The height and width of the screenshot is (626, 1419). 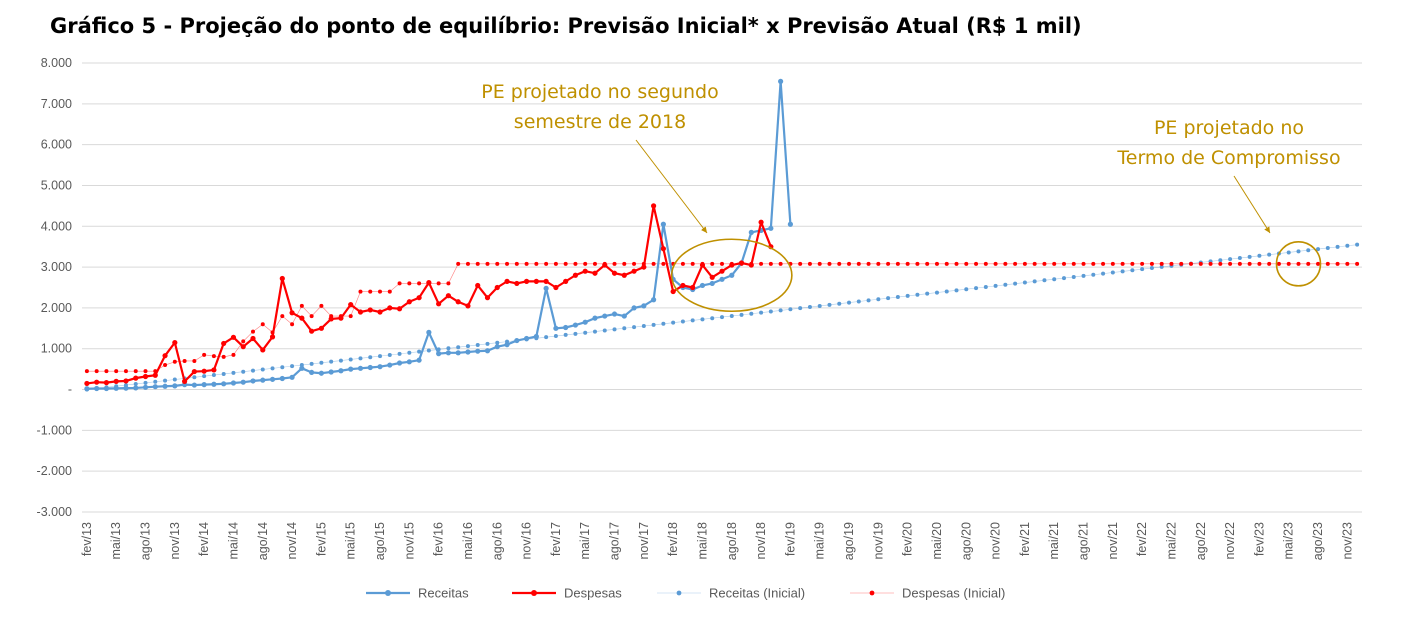 What do you see at coordinates (908, 539) in the screenshot?
I see `x-tick-label: fev/20` at bounding box center [908, 539].